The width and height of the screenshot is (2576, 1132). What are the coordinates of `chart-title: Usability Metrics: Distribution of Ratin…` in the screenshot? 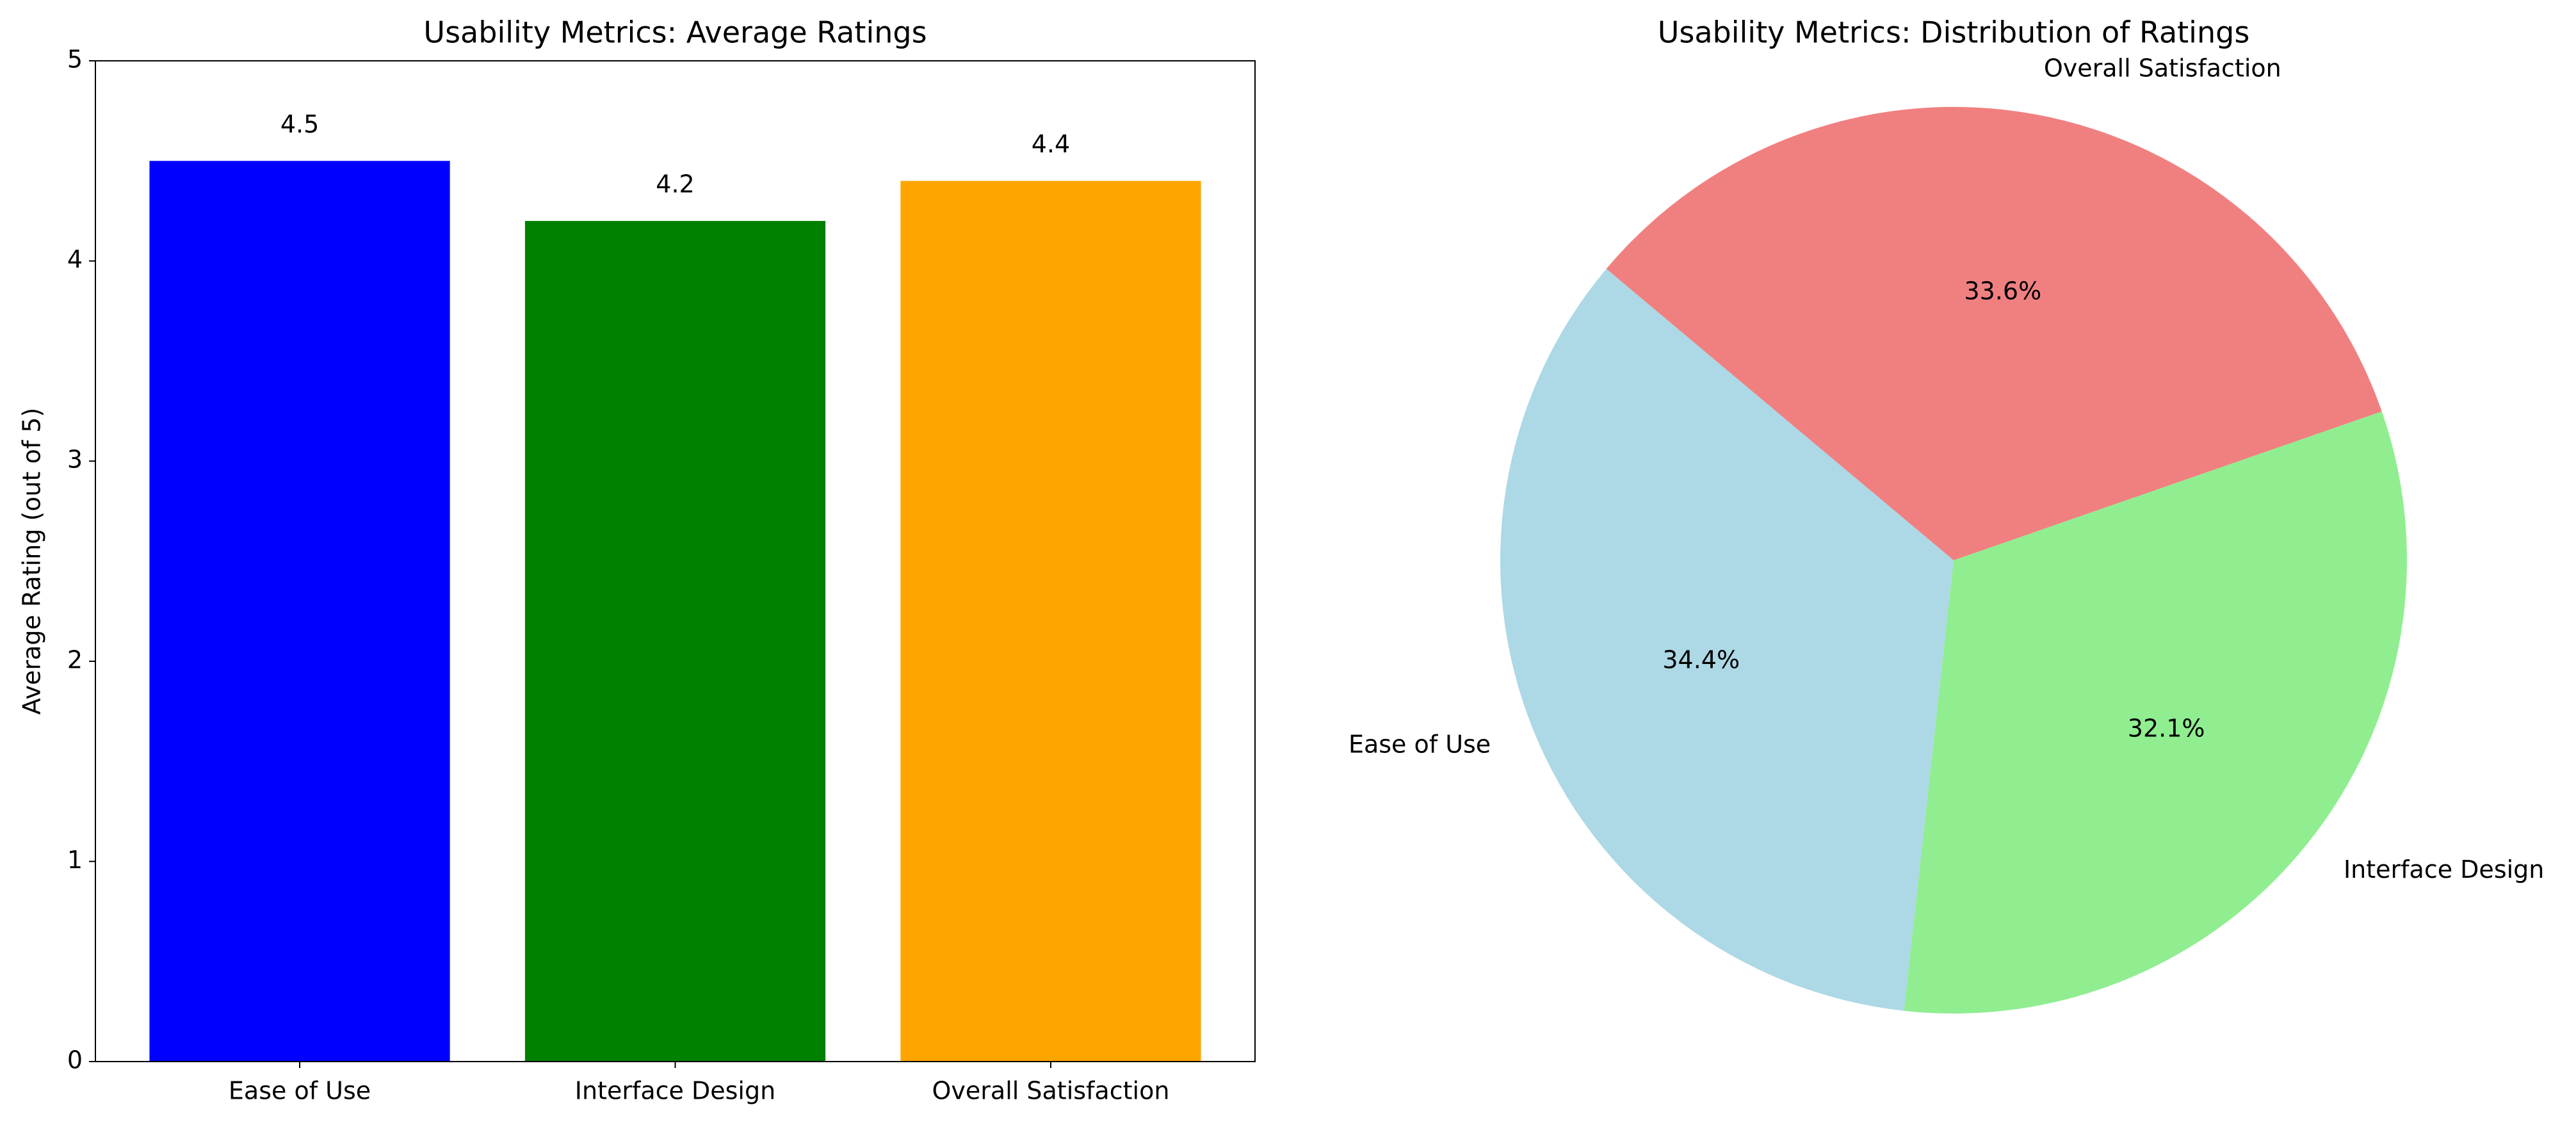 It's located at (1954, 32).